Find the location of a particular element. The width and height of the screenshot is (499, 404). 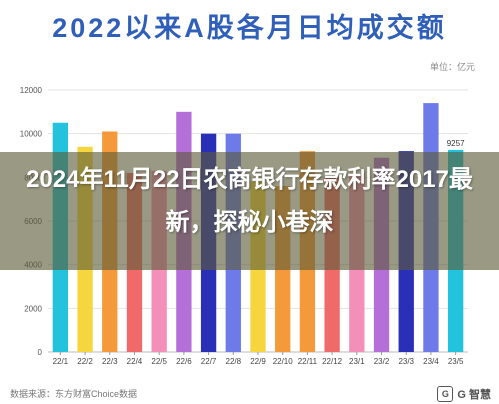

x-tick-label: 22/4 is located at coordinates (135, 361).